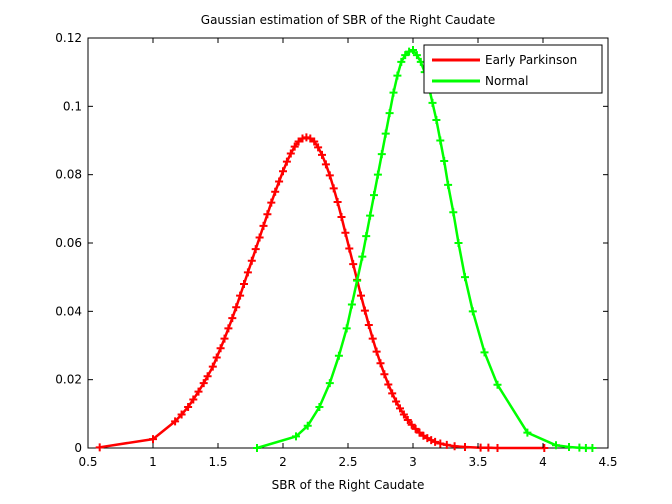  Describe the element at coordinates (153, 462) in the screenshot. I see `x-tick-label: 1` at that location.